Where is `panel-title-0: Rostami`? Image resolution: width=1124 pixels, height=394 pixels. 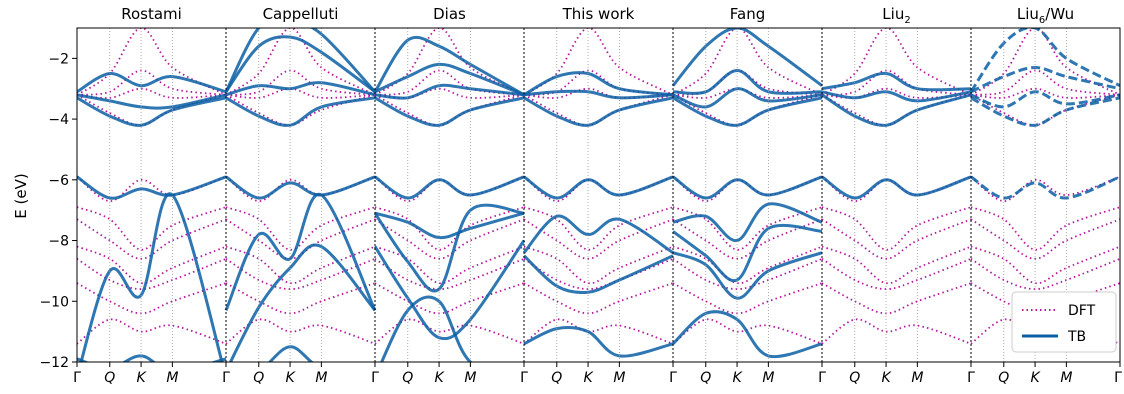 panel-title-0: Rostami is located at coordinates (151, 14).